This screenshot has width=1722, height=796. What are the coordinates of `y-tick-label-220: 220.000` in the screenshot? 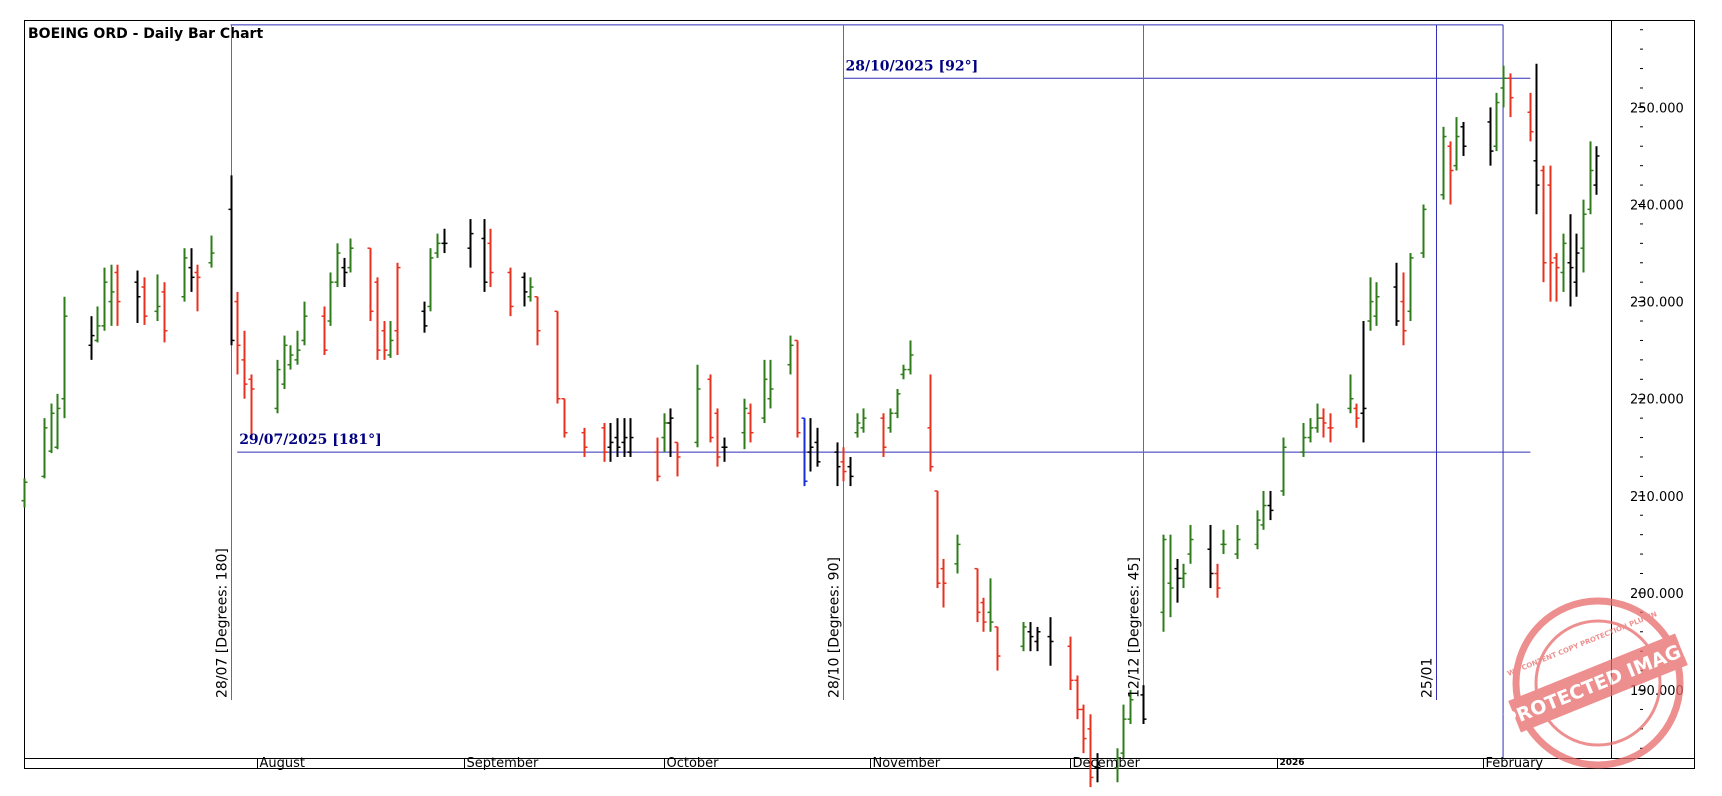 It's located at (1657, 400).